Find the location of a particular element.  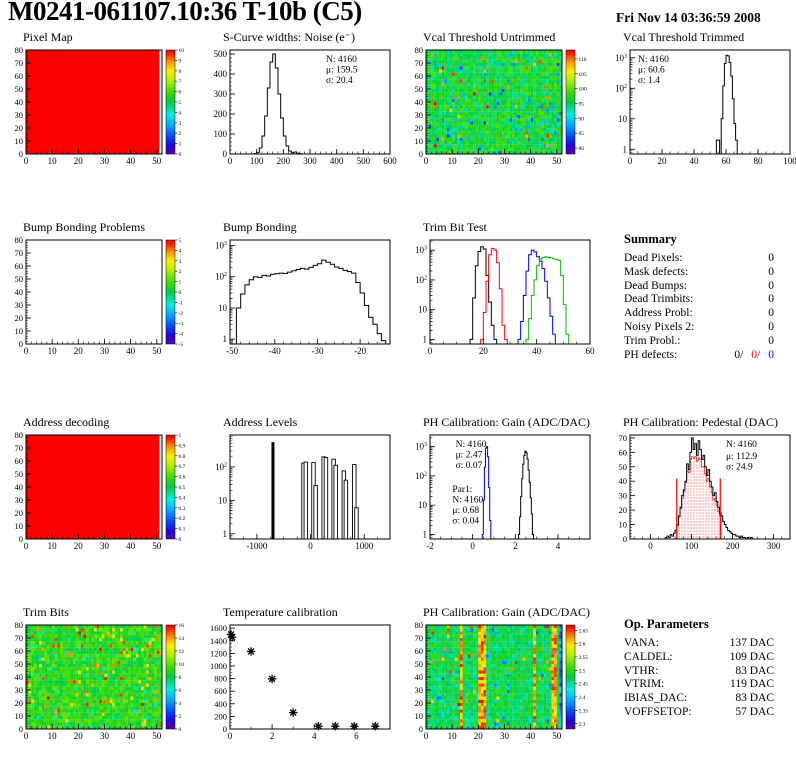

svg-text: -50 is located at coordinates (232, 351).